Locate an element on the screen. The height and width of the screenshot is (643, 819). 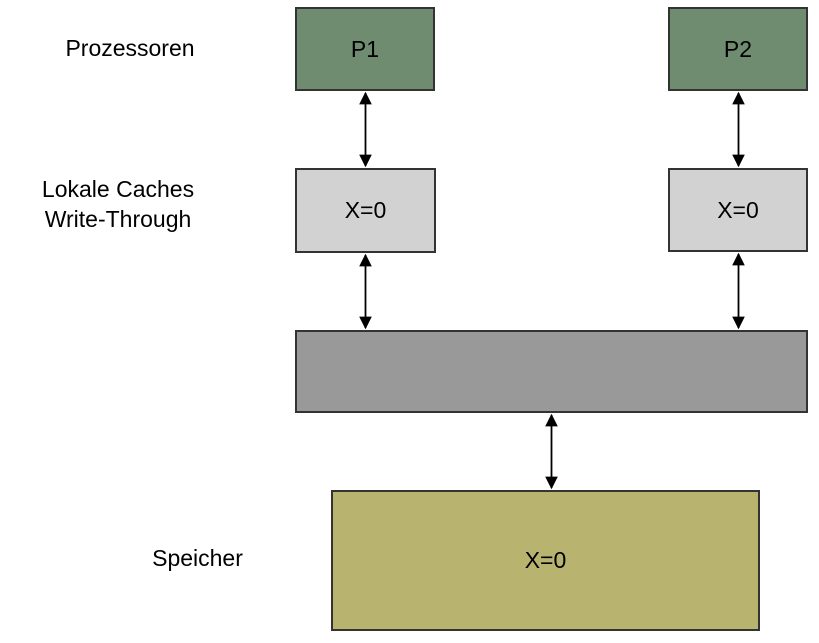
cache2-value-label: X=0 is located at coordinates (738, 209).